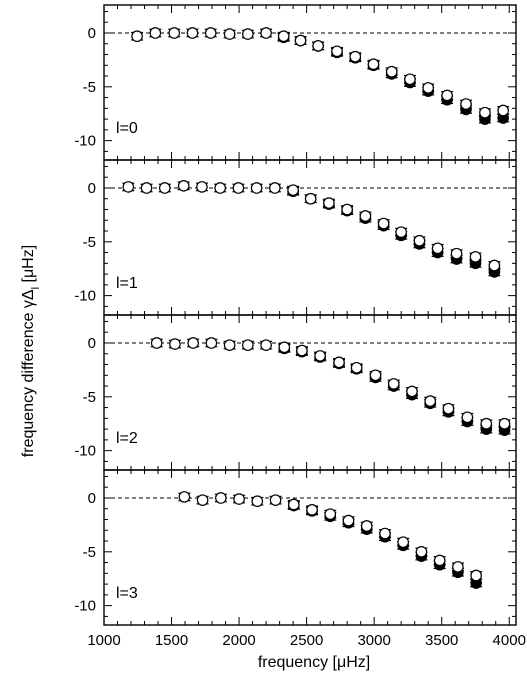 The width and height of the screenshot is (527, 673). What do you see at coordinates (127, 438) in the screenshot?
I see `panel-label: l=2` at bounding box center [127, 438].